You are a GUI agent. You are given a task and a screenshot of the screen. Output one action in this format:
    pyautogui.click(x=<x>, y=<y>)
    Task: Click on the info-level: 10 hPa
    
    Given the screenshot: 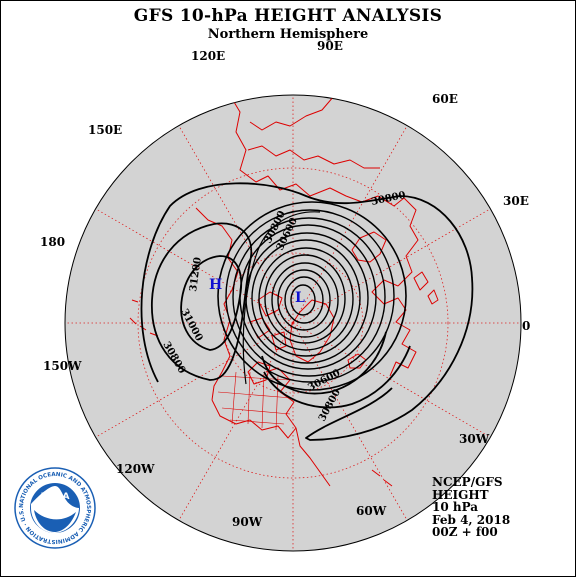 What is the action you would take?
    pyautogui.click(x=455, y=507)
    